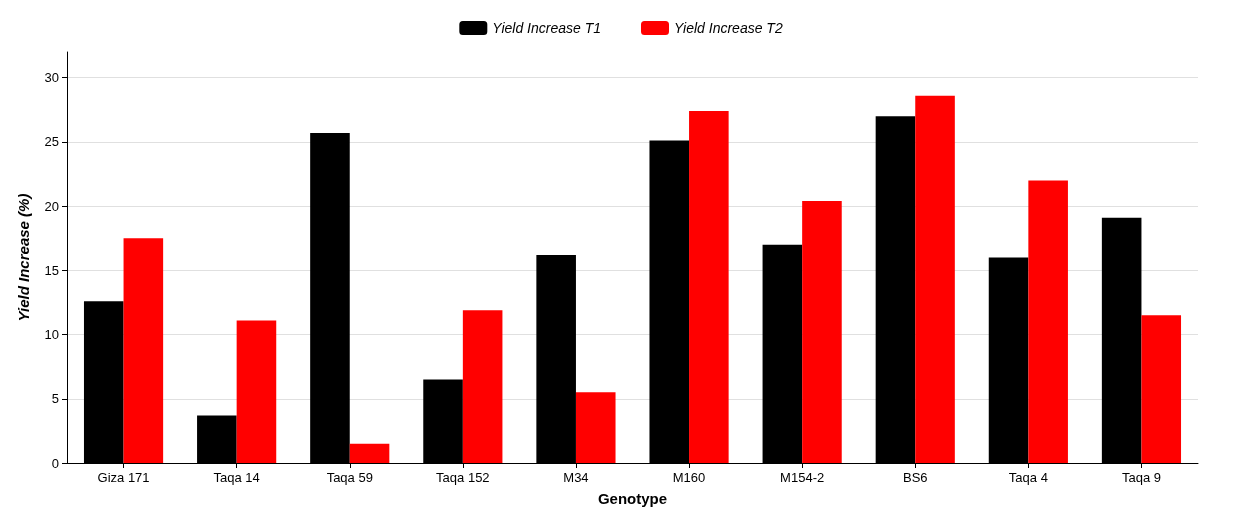 The width and height of the screenshot is (1242, 521). I want to click on x-tick-label: Taqa 14, so click(236, 477).